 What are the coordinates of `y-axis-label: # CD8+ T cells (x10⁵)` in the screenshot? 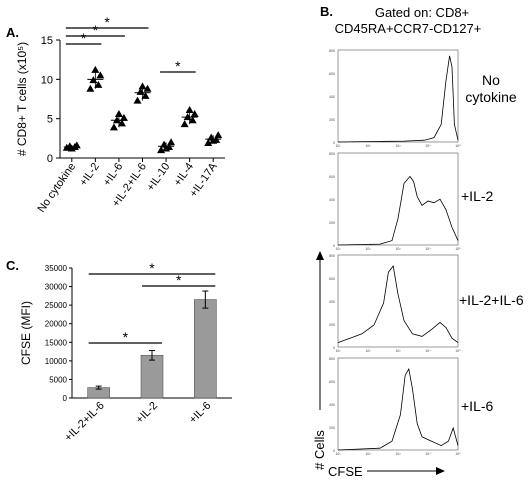 It's located at (22, 99).